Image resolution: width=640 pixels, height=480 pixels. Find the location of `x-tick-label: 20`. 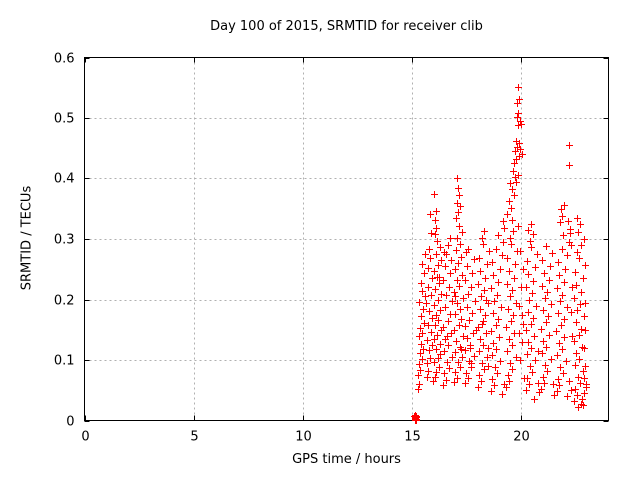

x-tick-label: 20 is located at coordinates (521, 437).